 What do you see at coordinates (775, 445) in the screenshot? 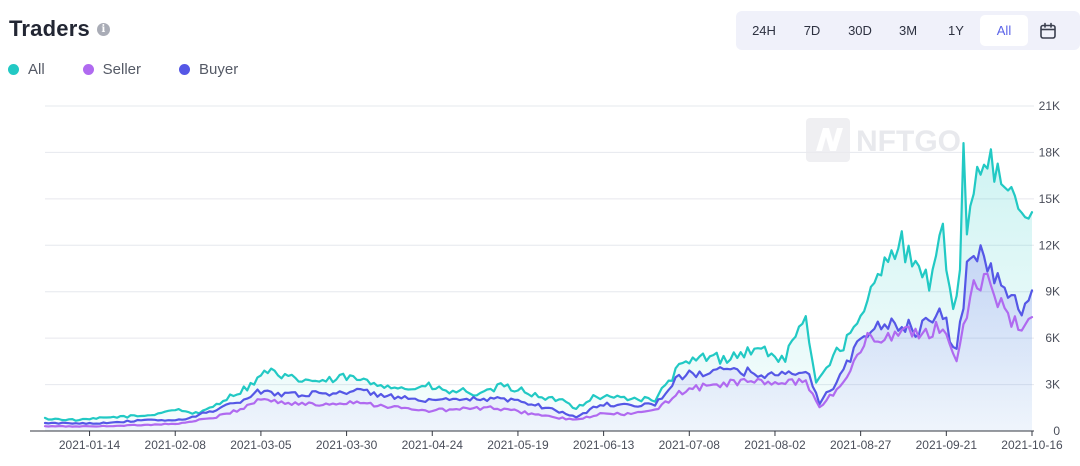
I see `x-tick-label: 2021-08-02` at bounding box center [775, 445].